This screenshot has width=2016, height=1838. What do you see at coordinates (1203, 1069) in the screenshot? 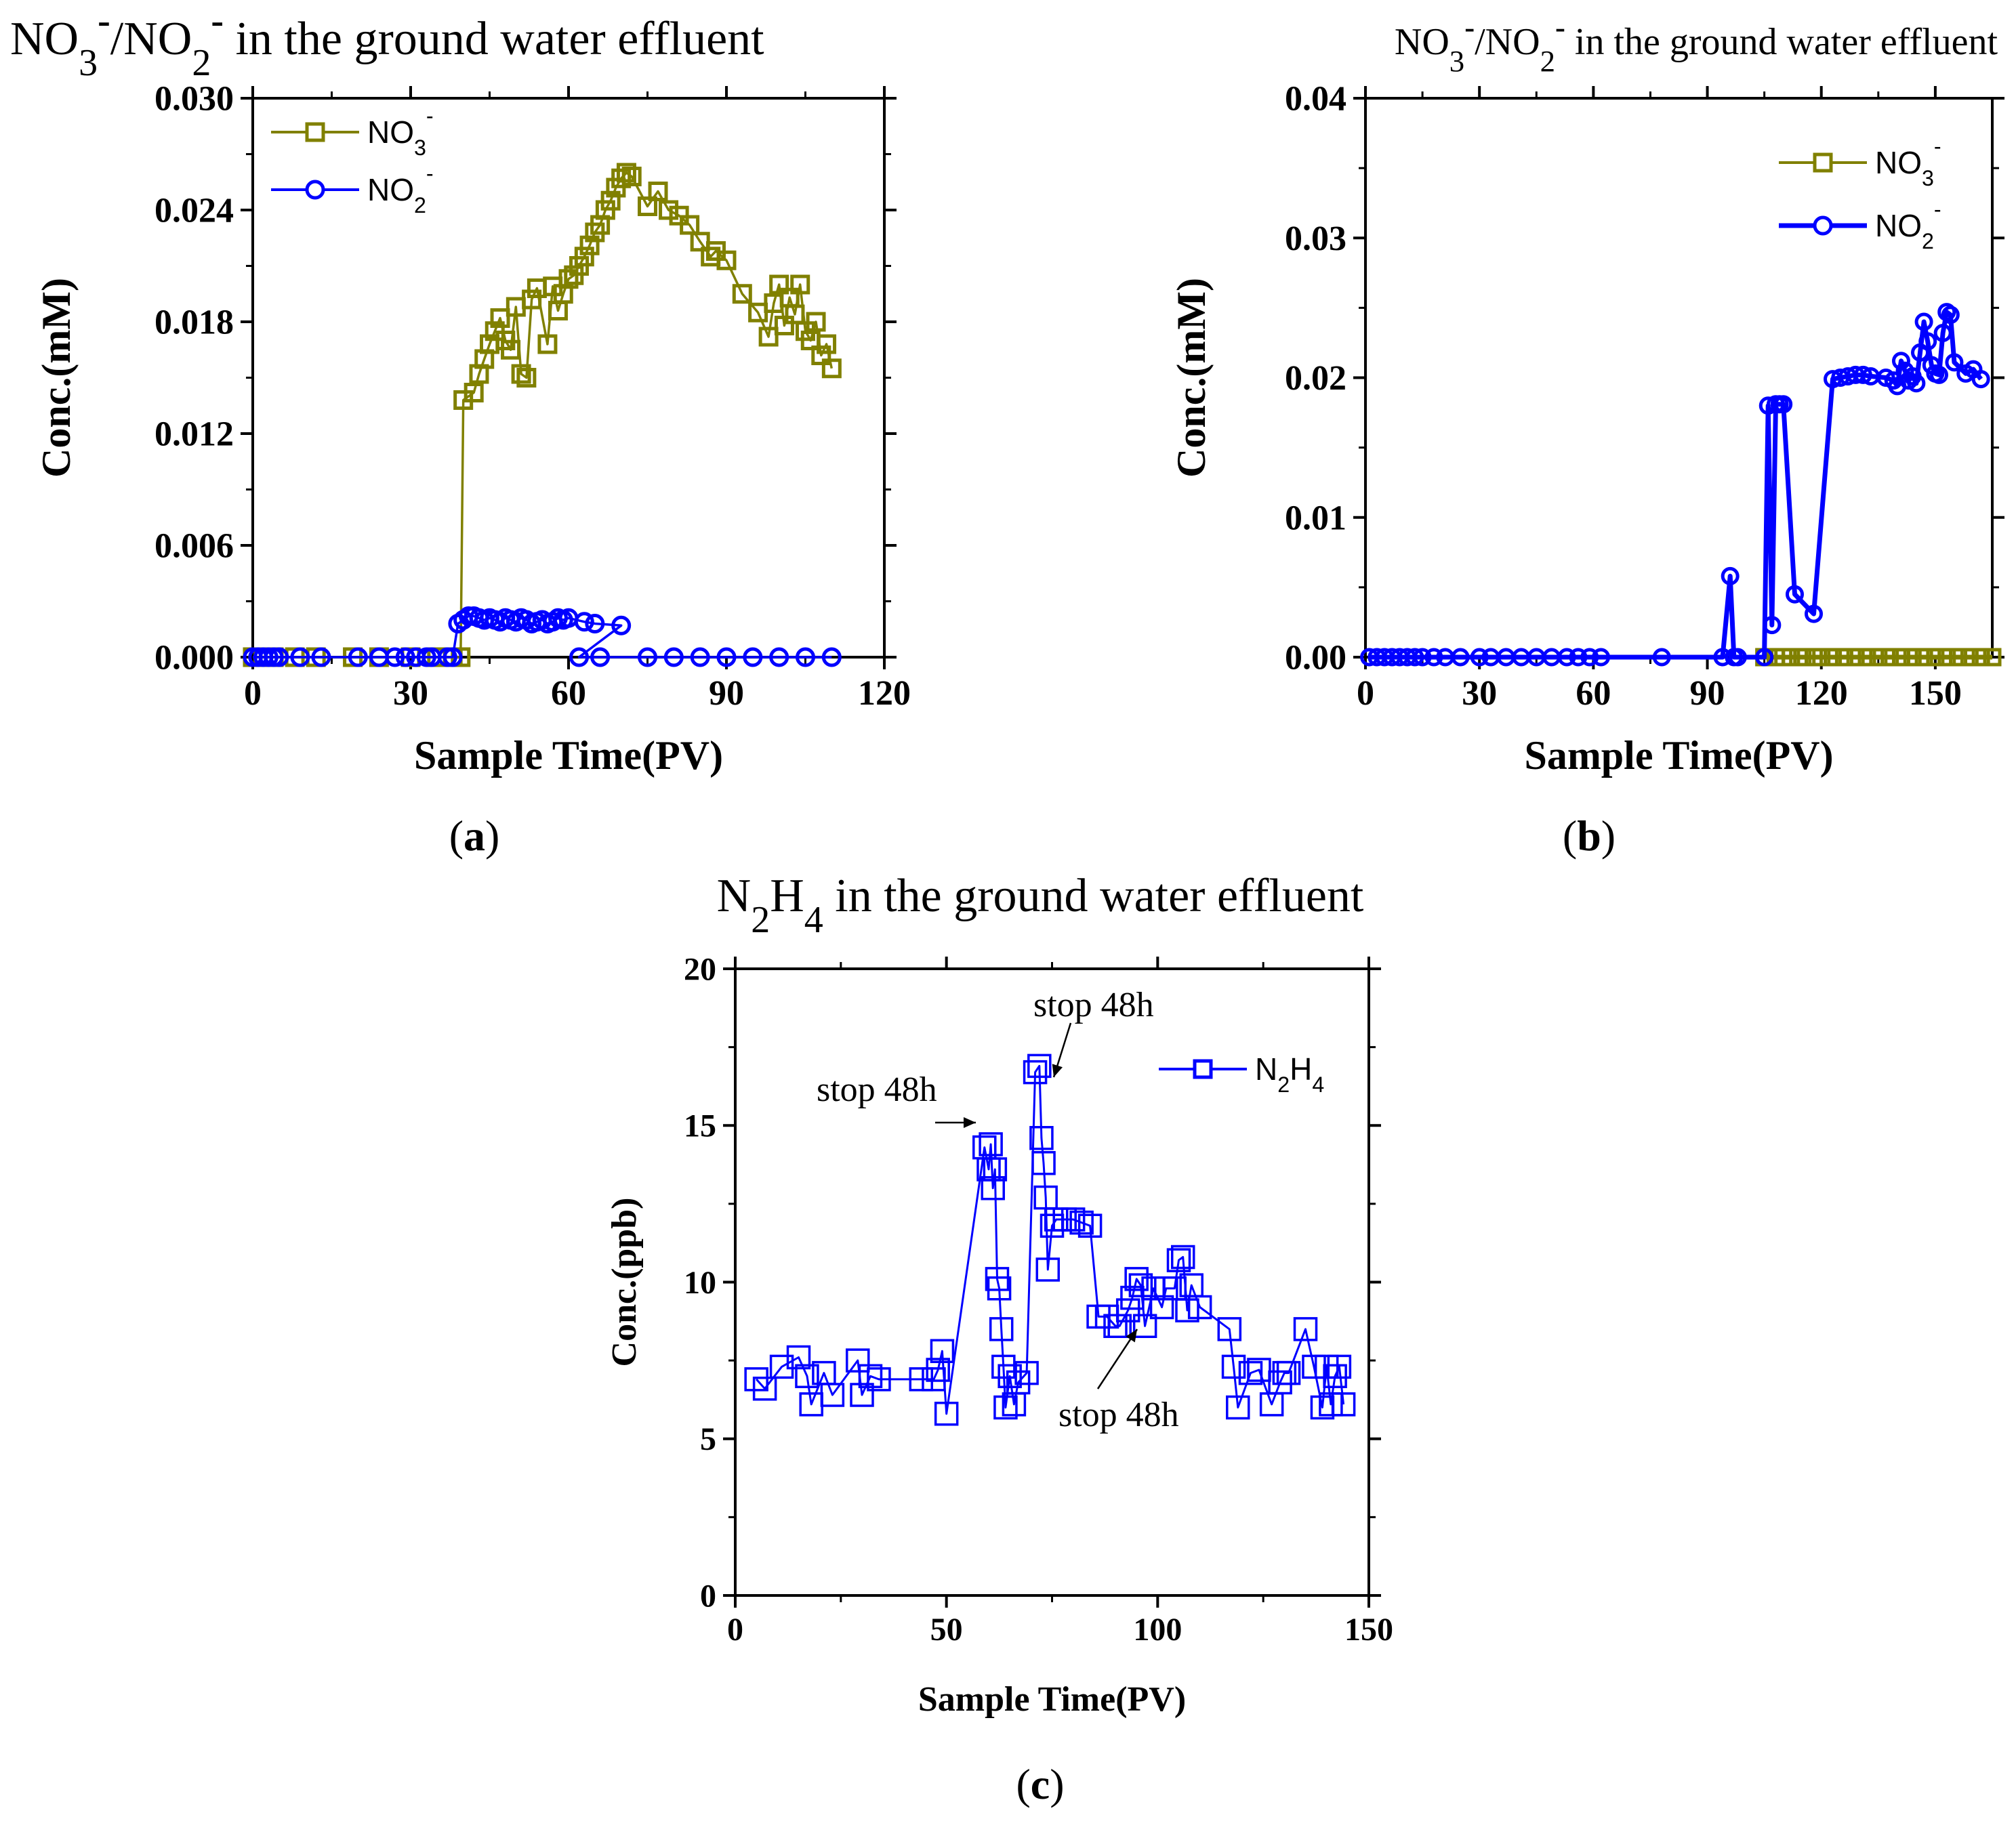
I see `legend-marker-square` at bounding box center [1203, 1069].